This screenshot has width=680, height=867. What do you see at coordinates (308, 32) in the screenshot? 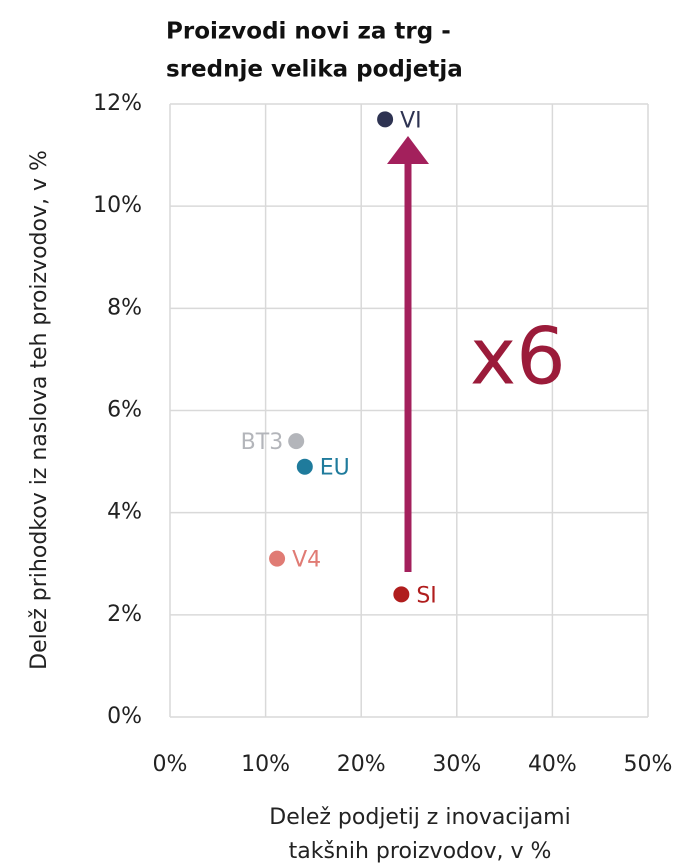
I see `chart-title: Proizvodi novi za trg -` at bounding box center [308, 32].